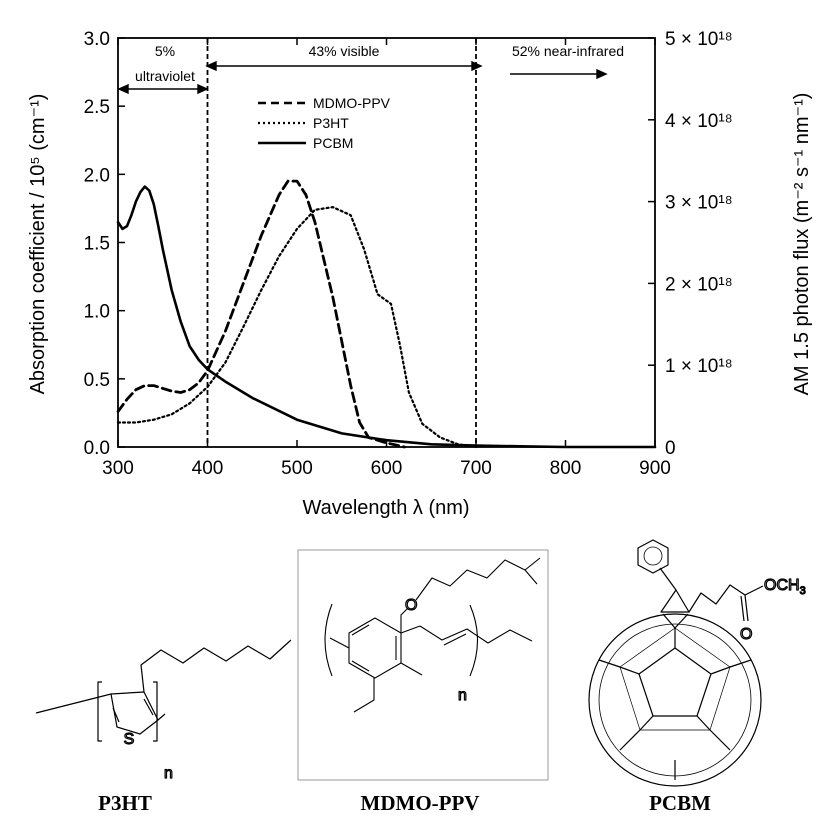 This screenshot has height=816, width=821. Describe the element at coordinates (420, 803) in the screenshot. I see `label-mdmo-ppv: MDMO-PPV` at that location.